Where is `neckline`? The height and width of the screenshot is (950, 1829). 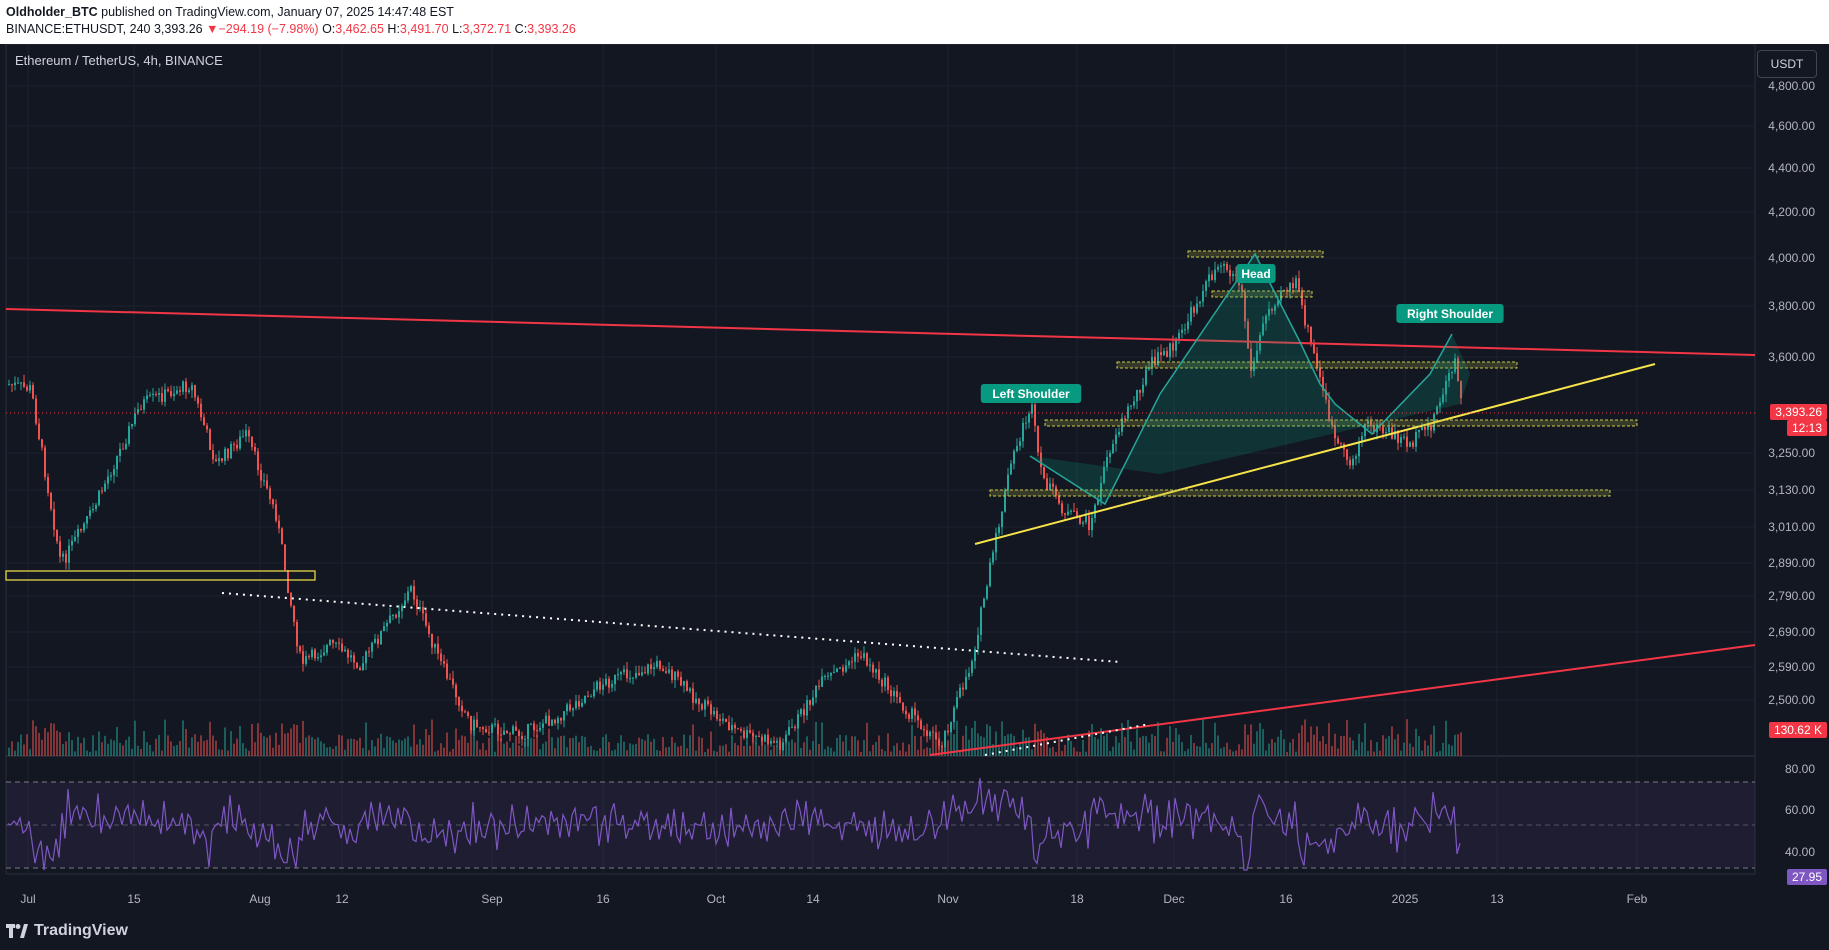 neckline is located at coordinates (1315, 454).